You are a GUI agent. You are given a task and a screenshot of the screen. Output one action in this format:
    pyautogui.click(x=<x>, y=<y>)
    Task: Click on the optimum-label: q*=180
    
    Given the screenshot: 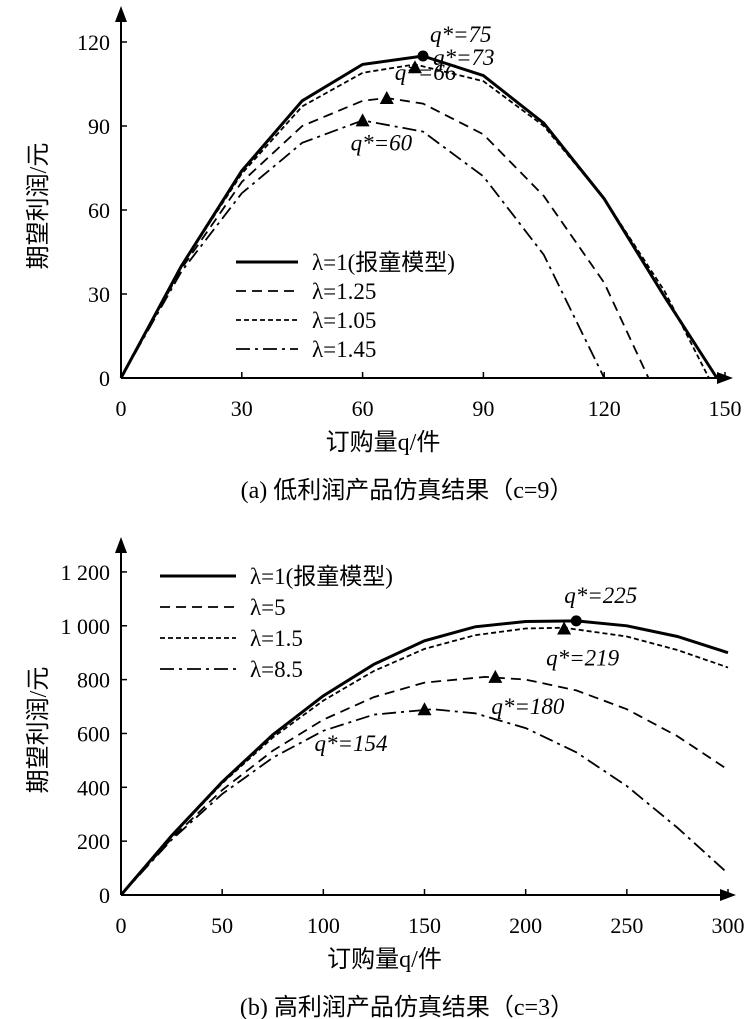 What is the action you would take?
    pyautogui.click(x=528, y=706)
    